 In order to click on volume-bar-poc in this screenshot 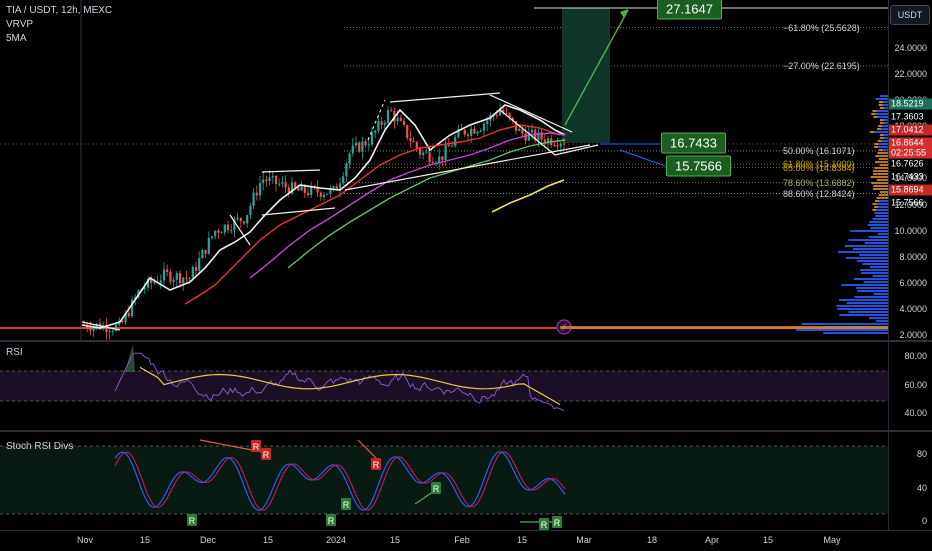, I will do `click(724, 327)`.